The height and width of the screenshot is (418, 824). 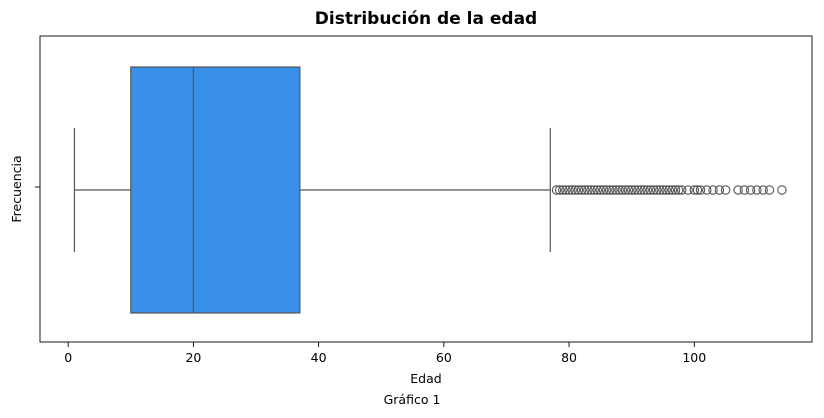 I want to click on x-tick-label: 0, so click(x=68, y=357).